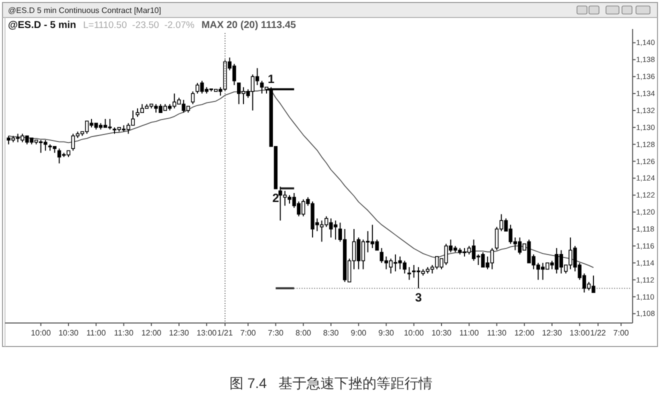 This screenshot has height=400, width=660. I want to click on caption: 图 7.4 基于急速下挫的等距行情, so click(331, 383).